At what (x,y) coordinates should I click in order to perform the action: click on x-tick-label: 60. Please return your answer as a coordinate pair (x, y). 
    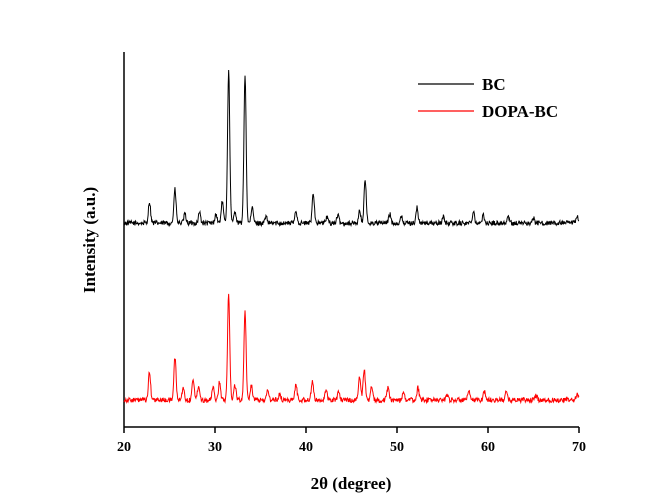
    Looking at the image, I should click on (488, 447).